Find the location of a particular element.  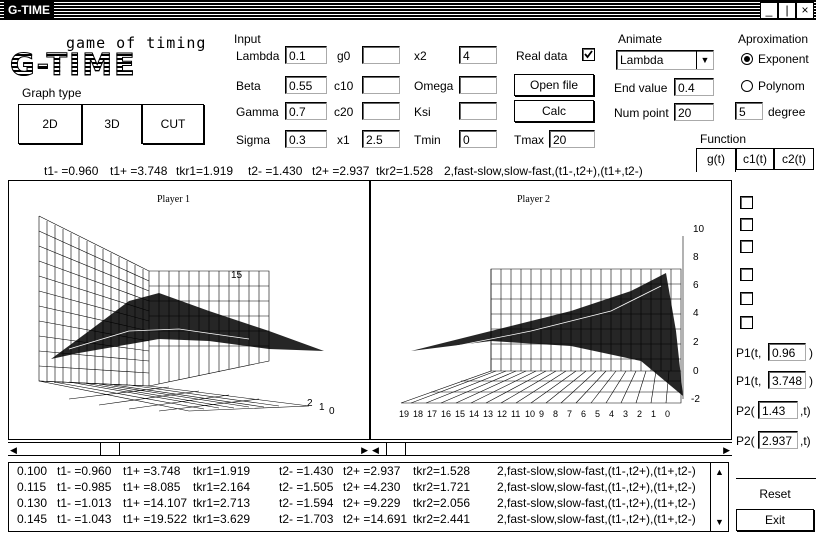

scroll-down-icon: ▼ is located at coordinates (719, 522).